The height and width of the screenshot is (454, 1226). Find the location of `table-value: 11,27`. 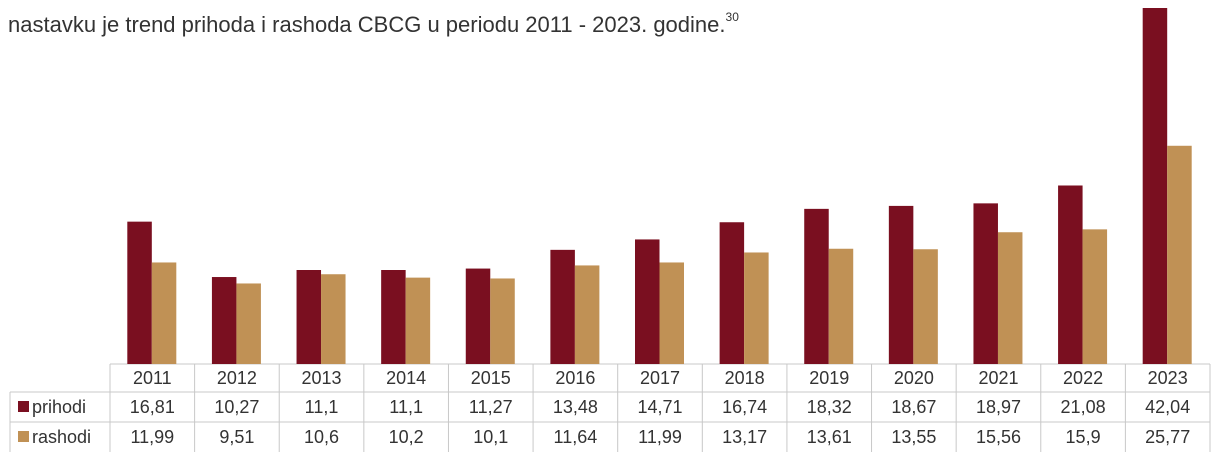

table-value: 11,27 is located at coordinates (491, 407).